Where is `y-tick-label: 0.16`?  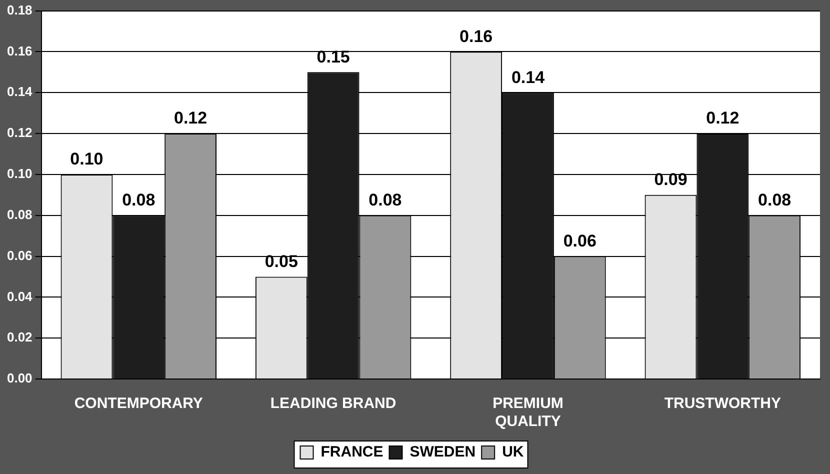
y-tick-label: 0.16 is located at coordinates (19, 50).